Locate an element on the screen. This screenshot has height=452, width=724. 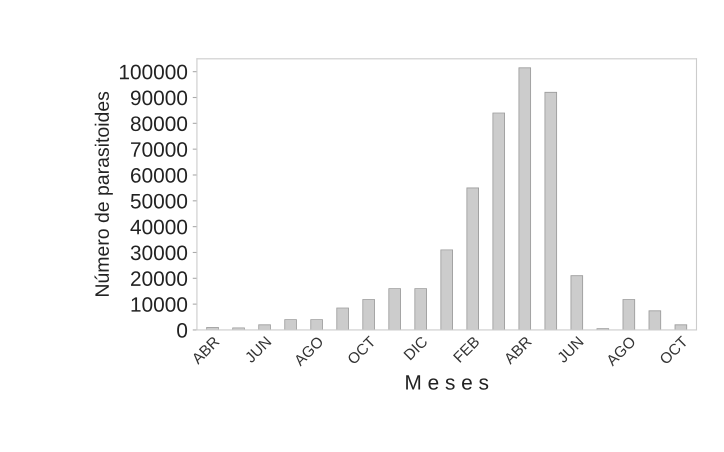
y-tick-label: 90000 is located at coordinates (159, 98).